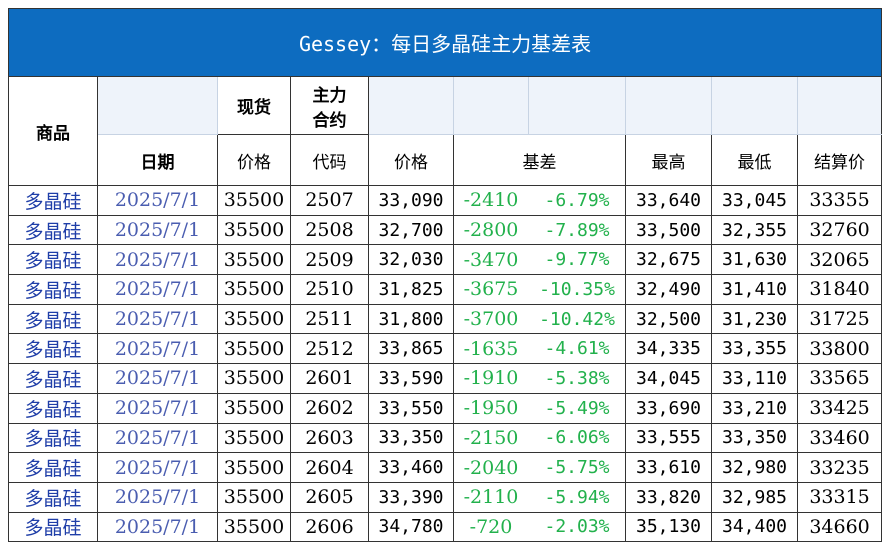 This screenshot has width=890, height=556. What do you see at coordinates (754, 319) in the screenshot?
I see `cell-low: 31,230` at bounding box center [754, 319].